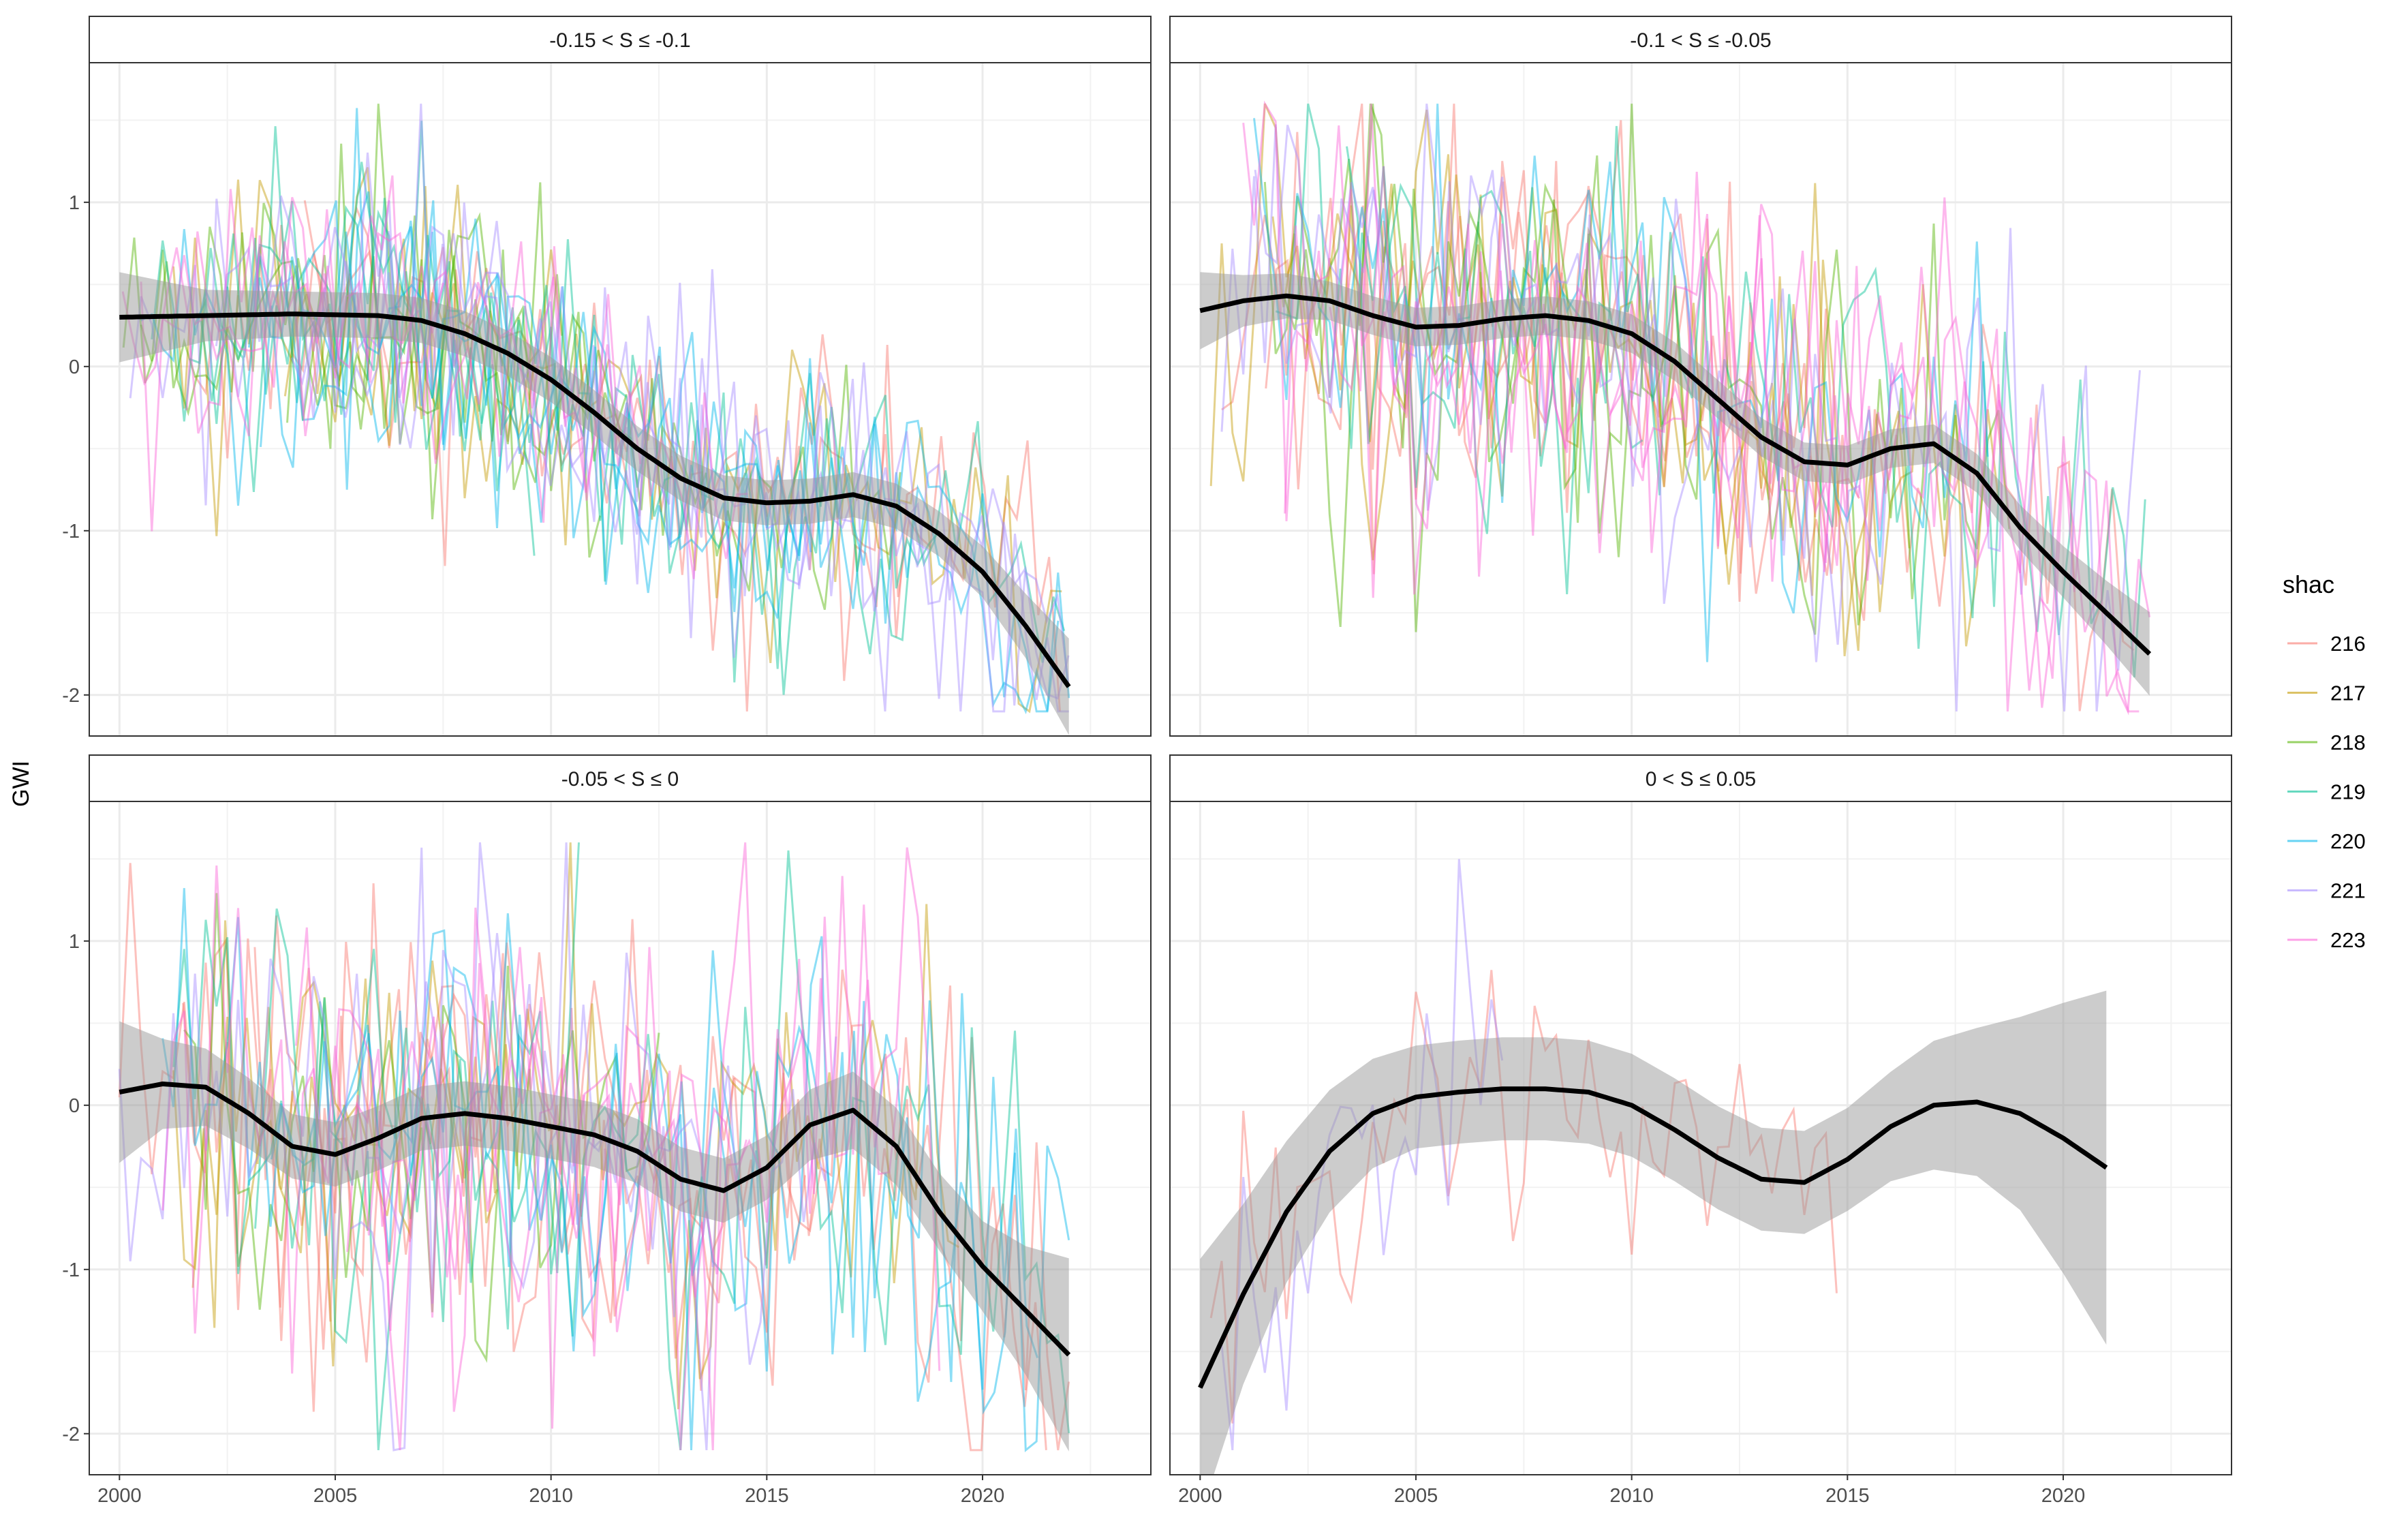  I want to click on facet-strip-label: -0.15 < S ≤ -0.1, so click(619, 40).